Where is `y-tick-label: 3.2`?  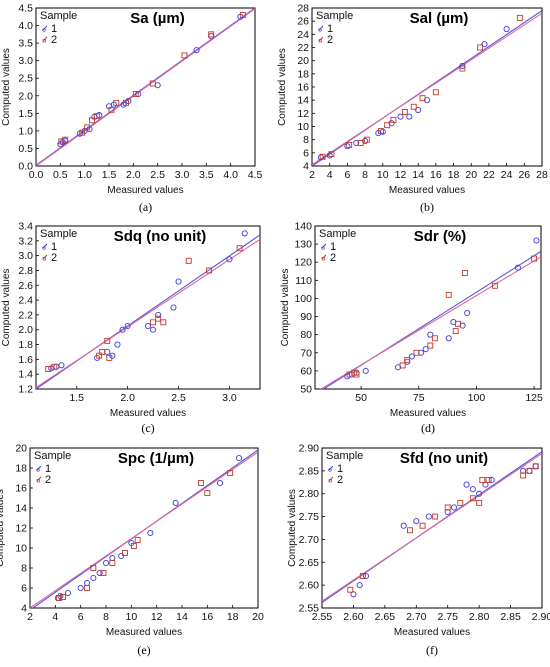 y-tick-label: 3.2 is located at coordinates (25, 241).